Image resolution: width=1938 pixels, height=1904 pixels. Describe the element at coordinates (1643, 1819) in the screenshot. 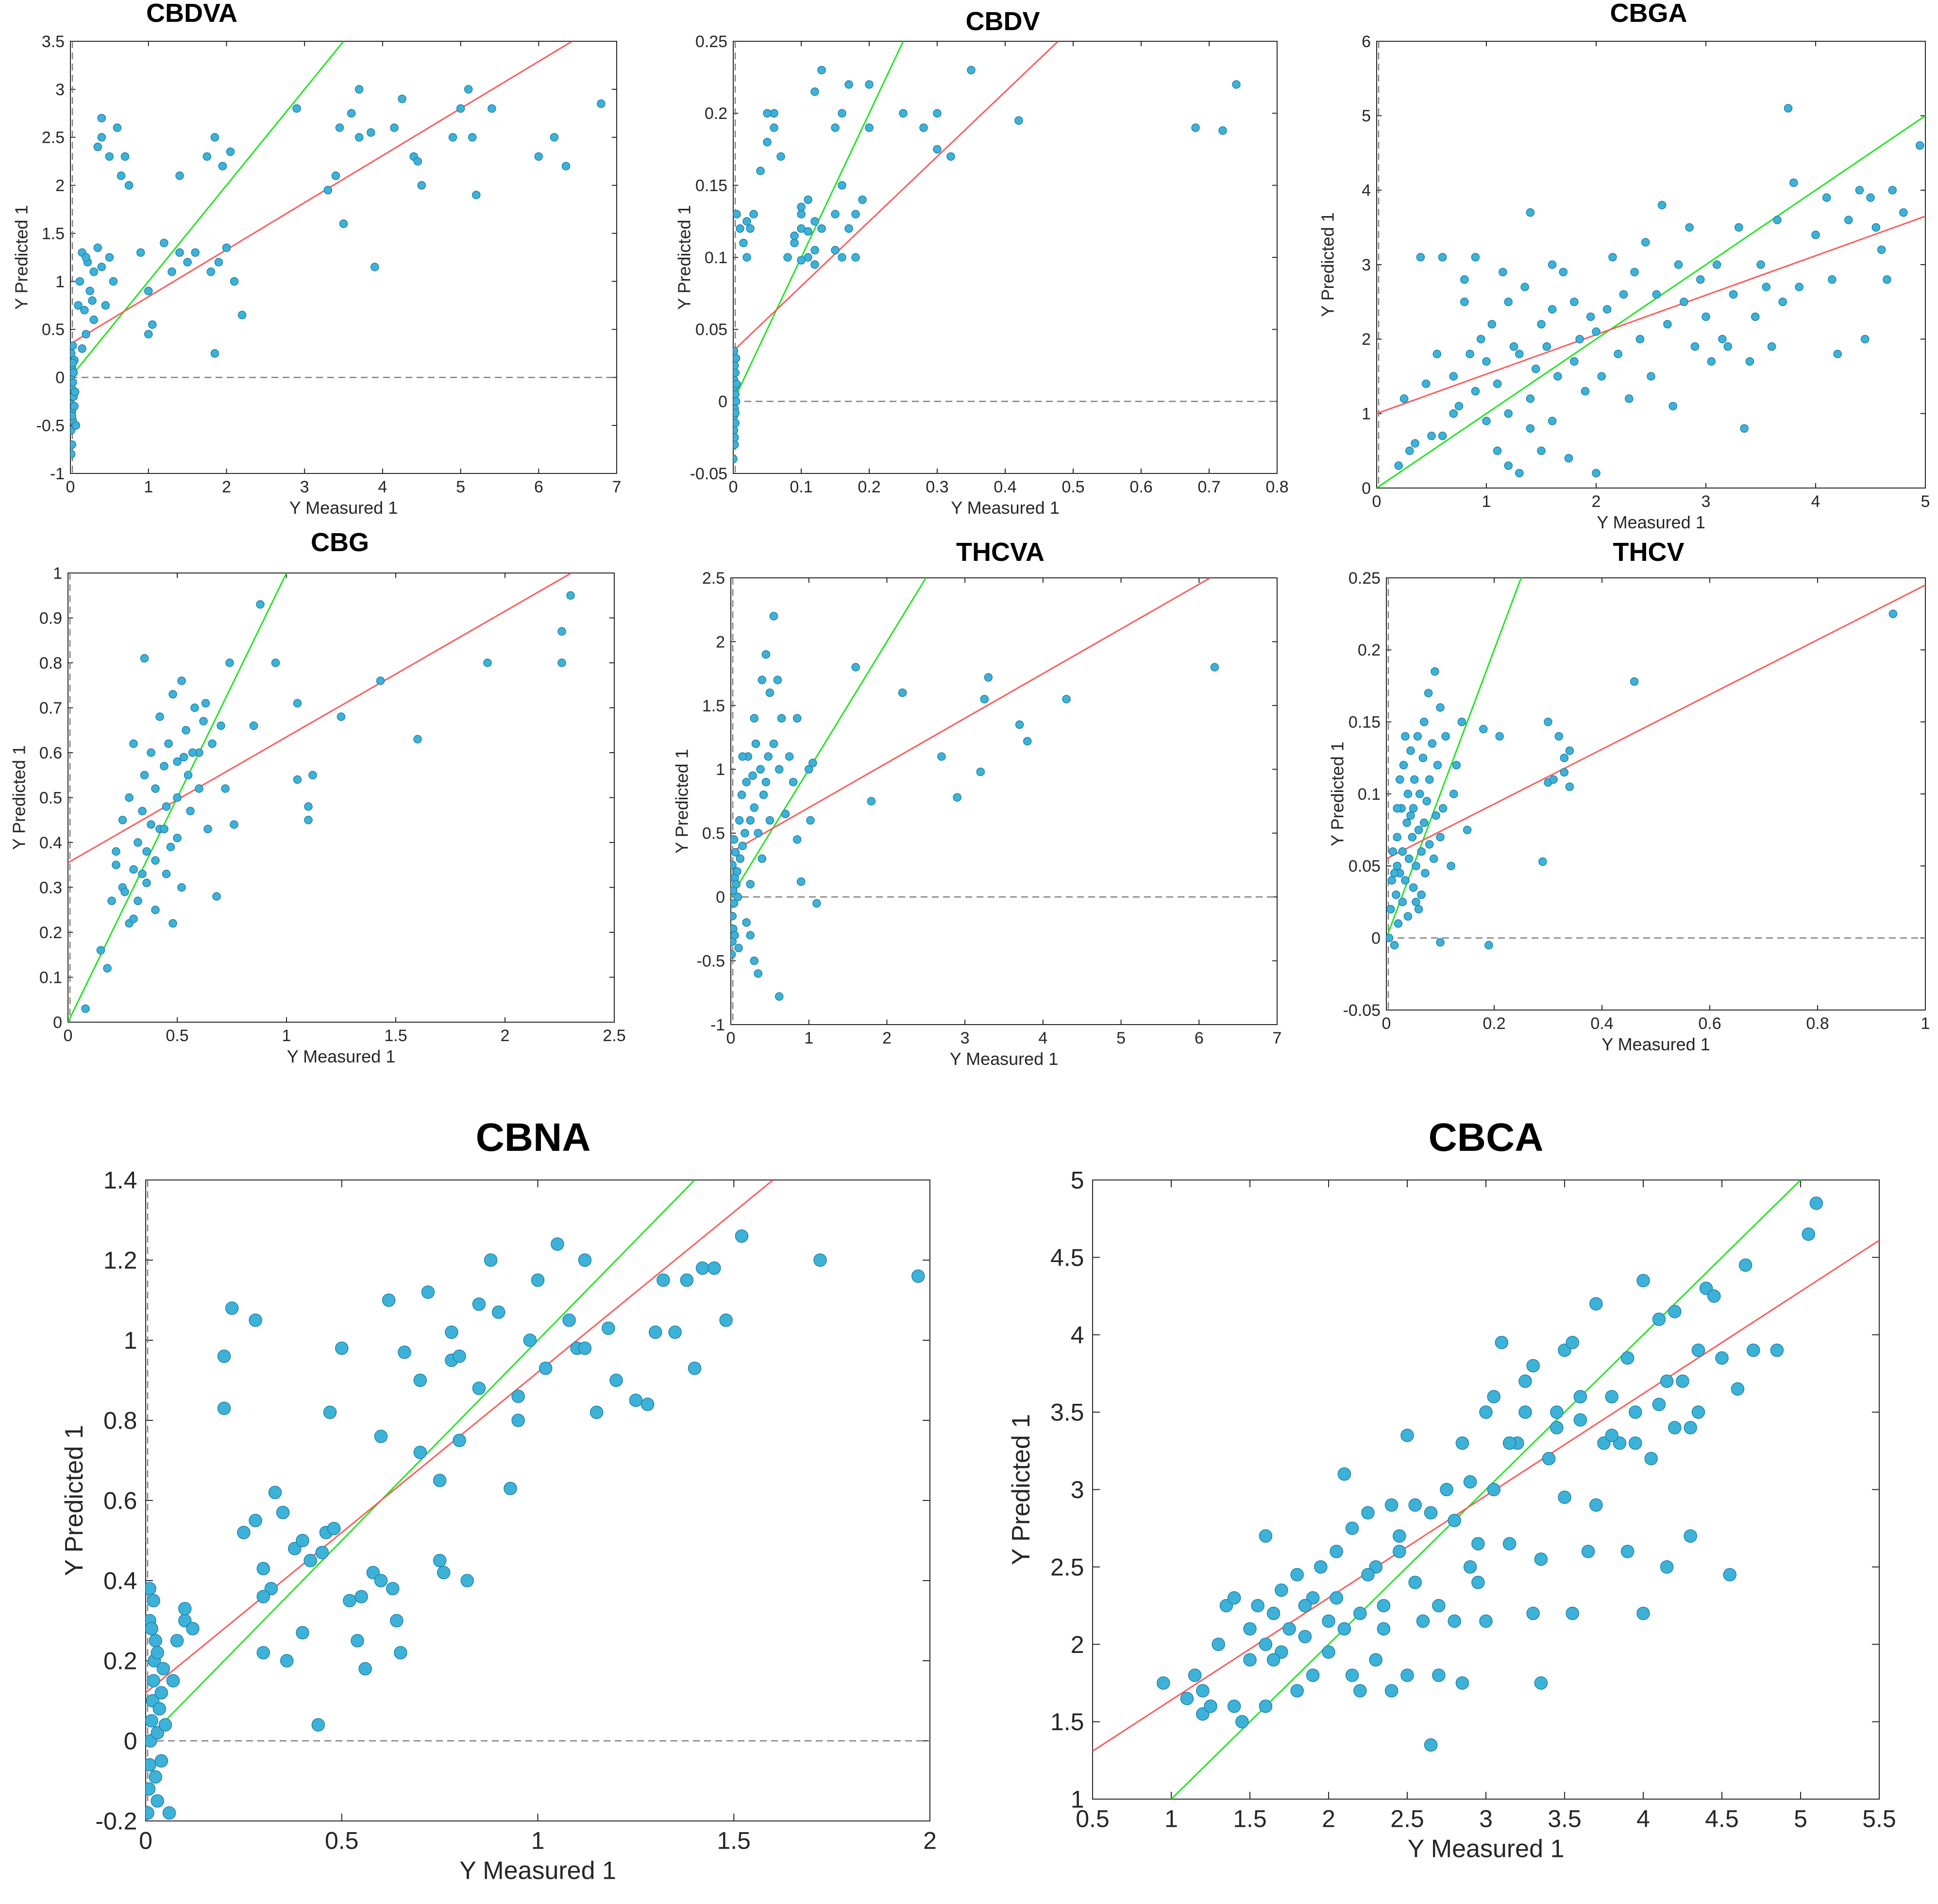

I see `x-tick-label: 4` at that location.